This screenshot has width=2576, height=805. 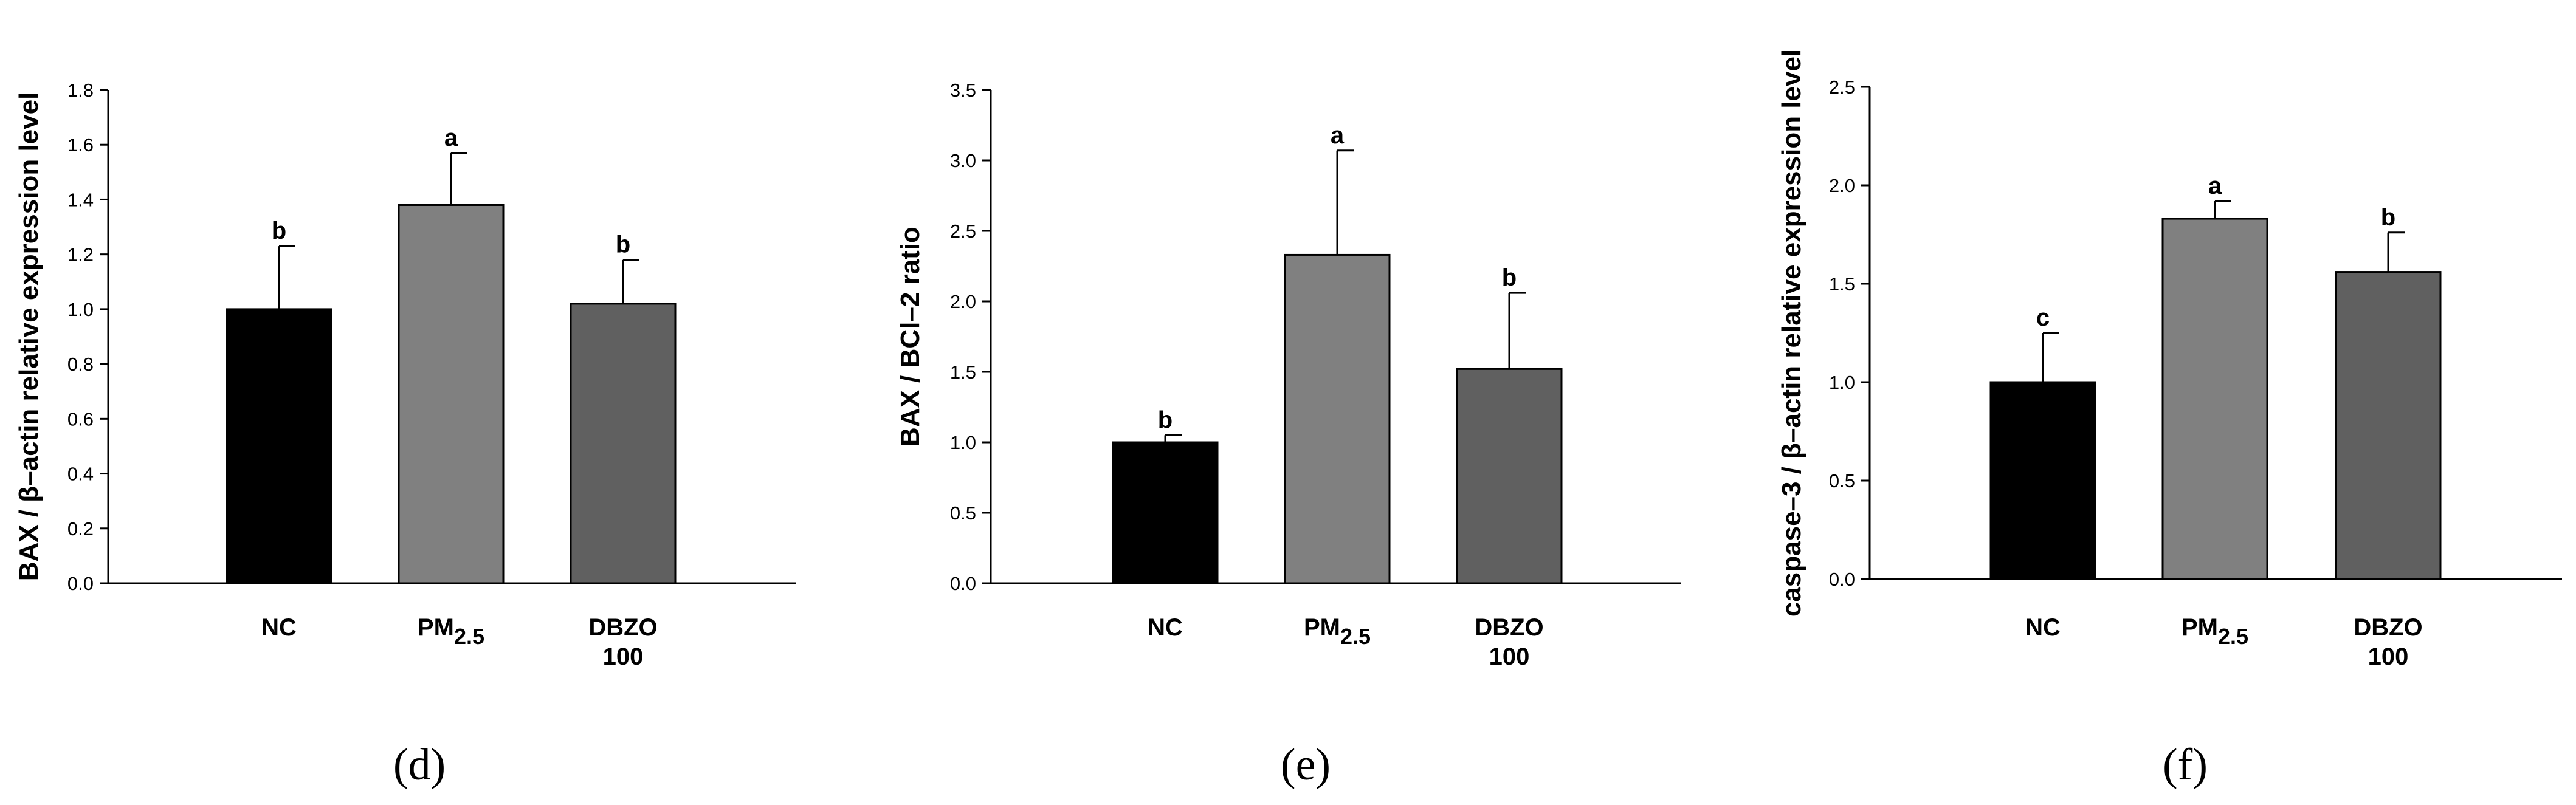 What do you see at coordinates (963, 160) in the screenshot?
I see `y-tick-label: 3.0` at bounding box center [963, 160].